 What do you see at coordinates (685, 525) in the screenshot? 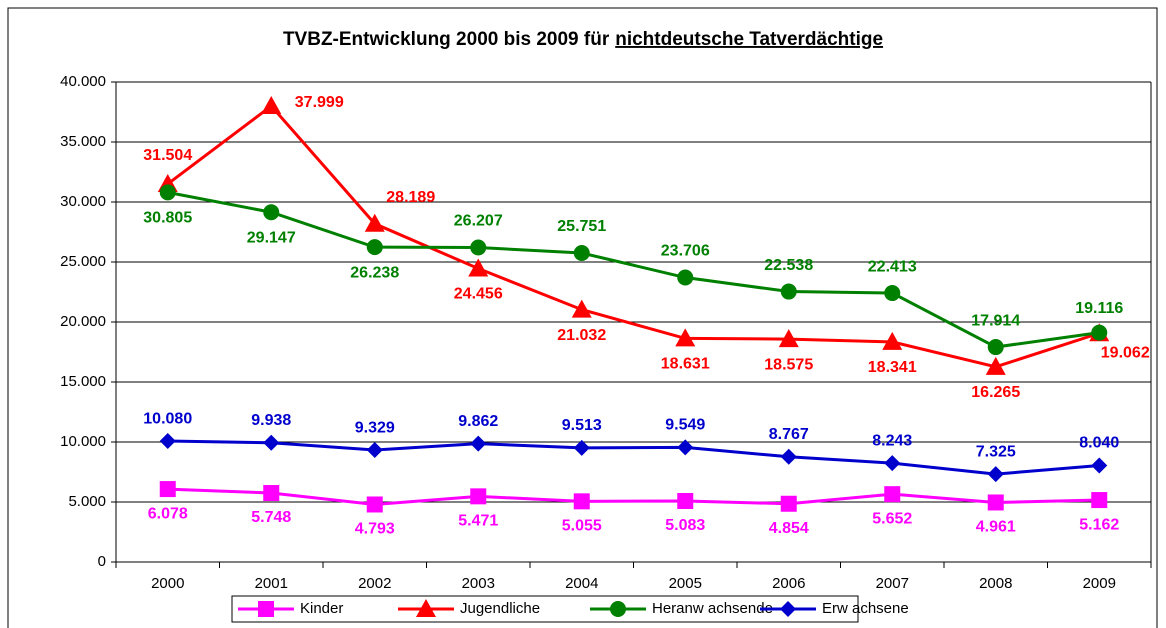
I see `data-label: 5.083` at bounding box center [685, 525].